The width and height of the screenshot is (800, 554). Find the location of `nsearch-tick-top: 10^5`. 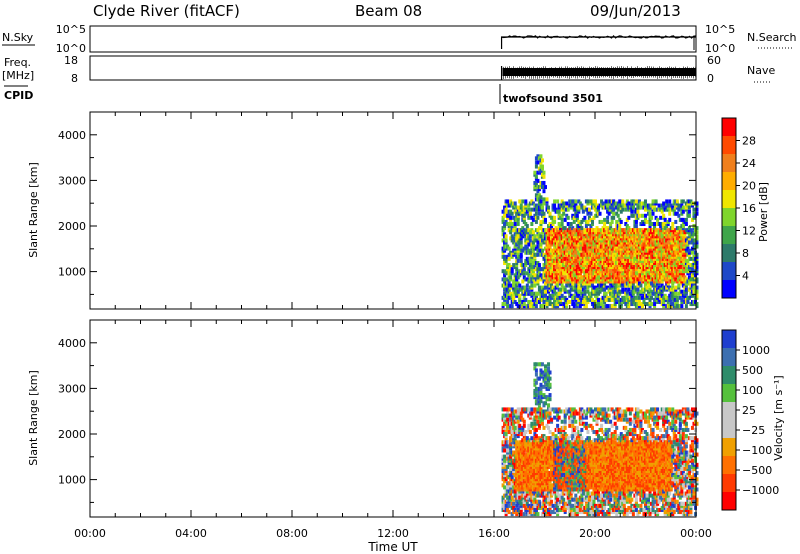

nsearch-tick-top: 10^5 is located at coordinates (720, 29).